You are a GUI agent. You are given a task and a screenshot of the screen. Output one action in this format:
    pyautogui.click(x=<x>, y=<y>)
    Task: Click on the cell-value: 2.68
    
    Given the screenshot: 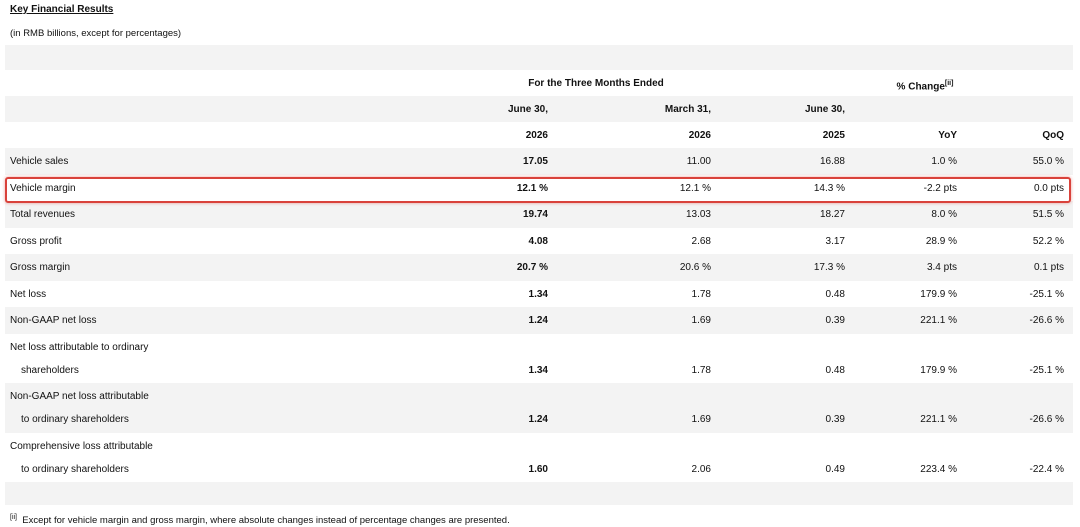 What is the action you would take?
    pyautogui.click(x=701, y=241)
    